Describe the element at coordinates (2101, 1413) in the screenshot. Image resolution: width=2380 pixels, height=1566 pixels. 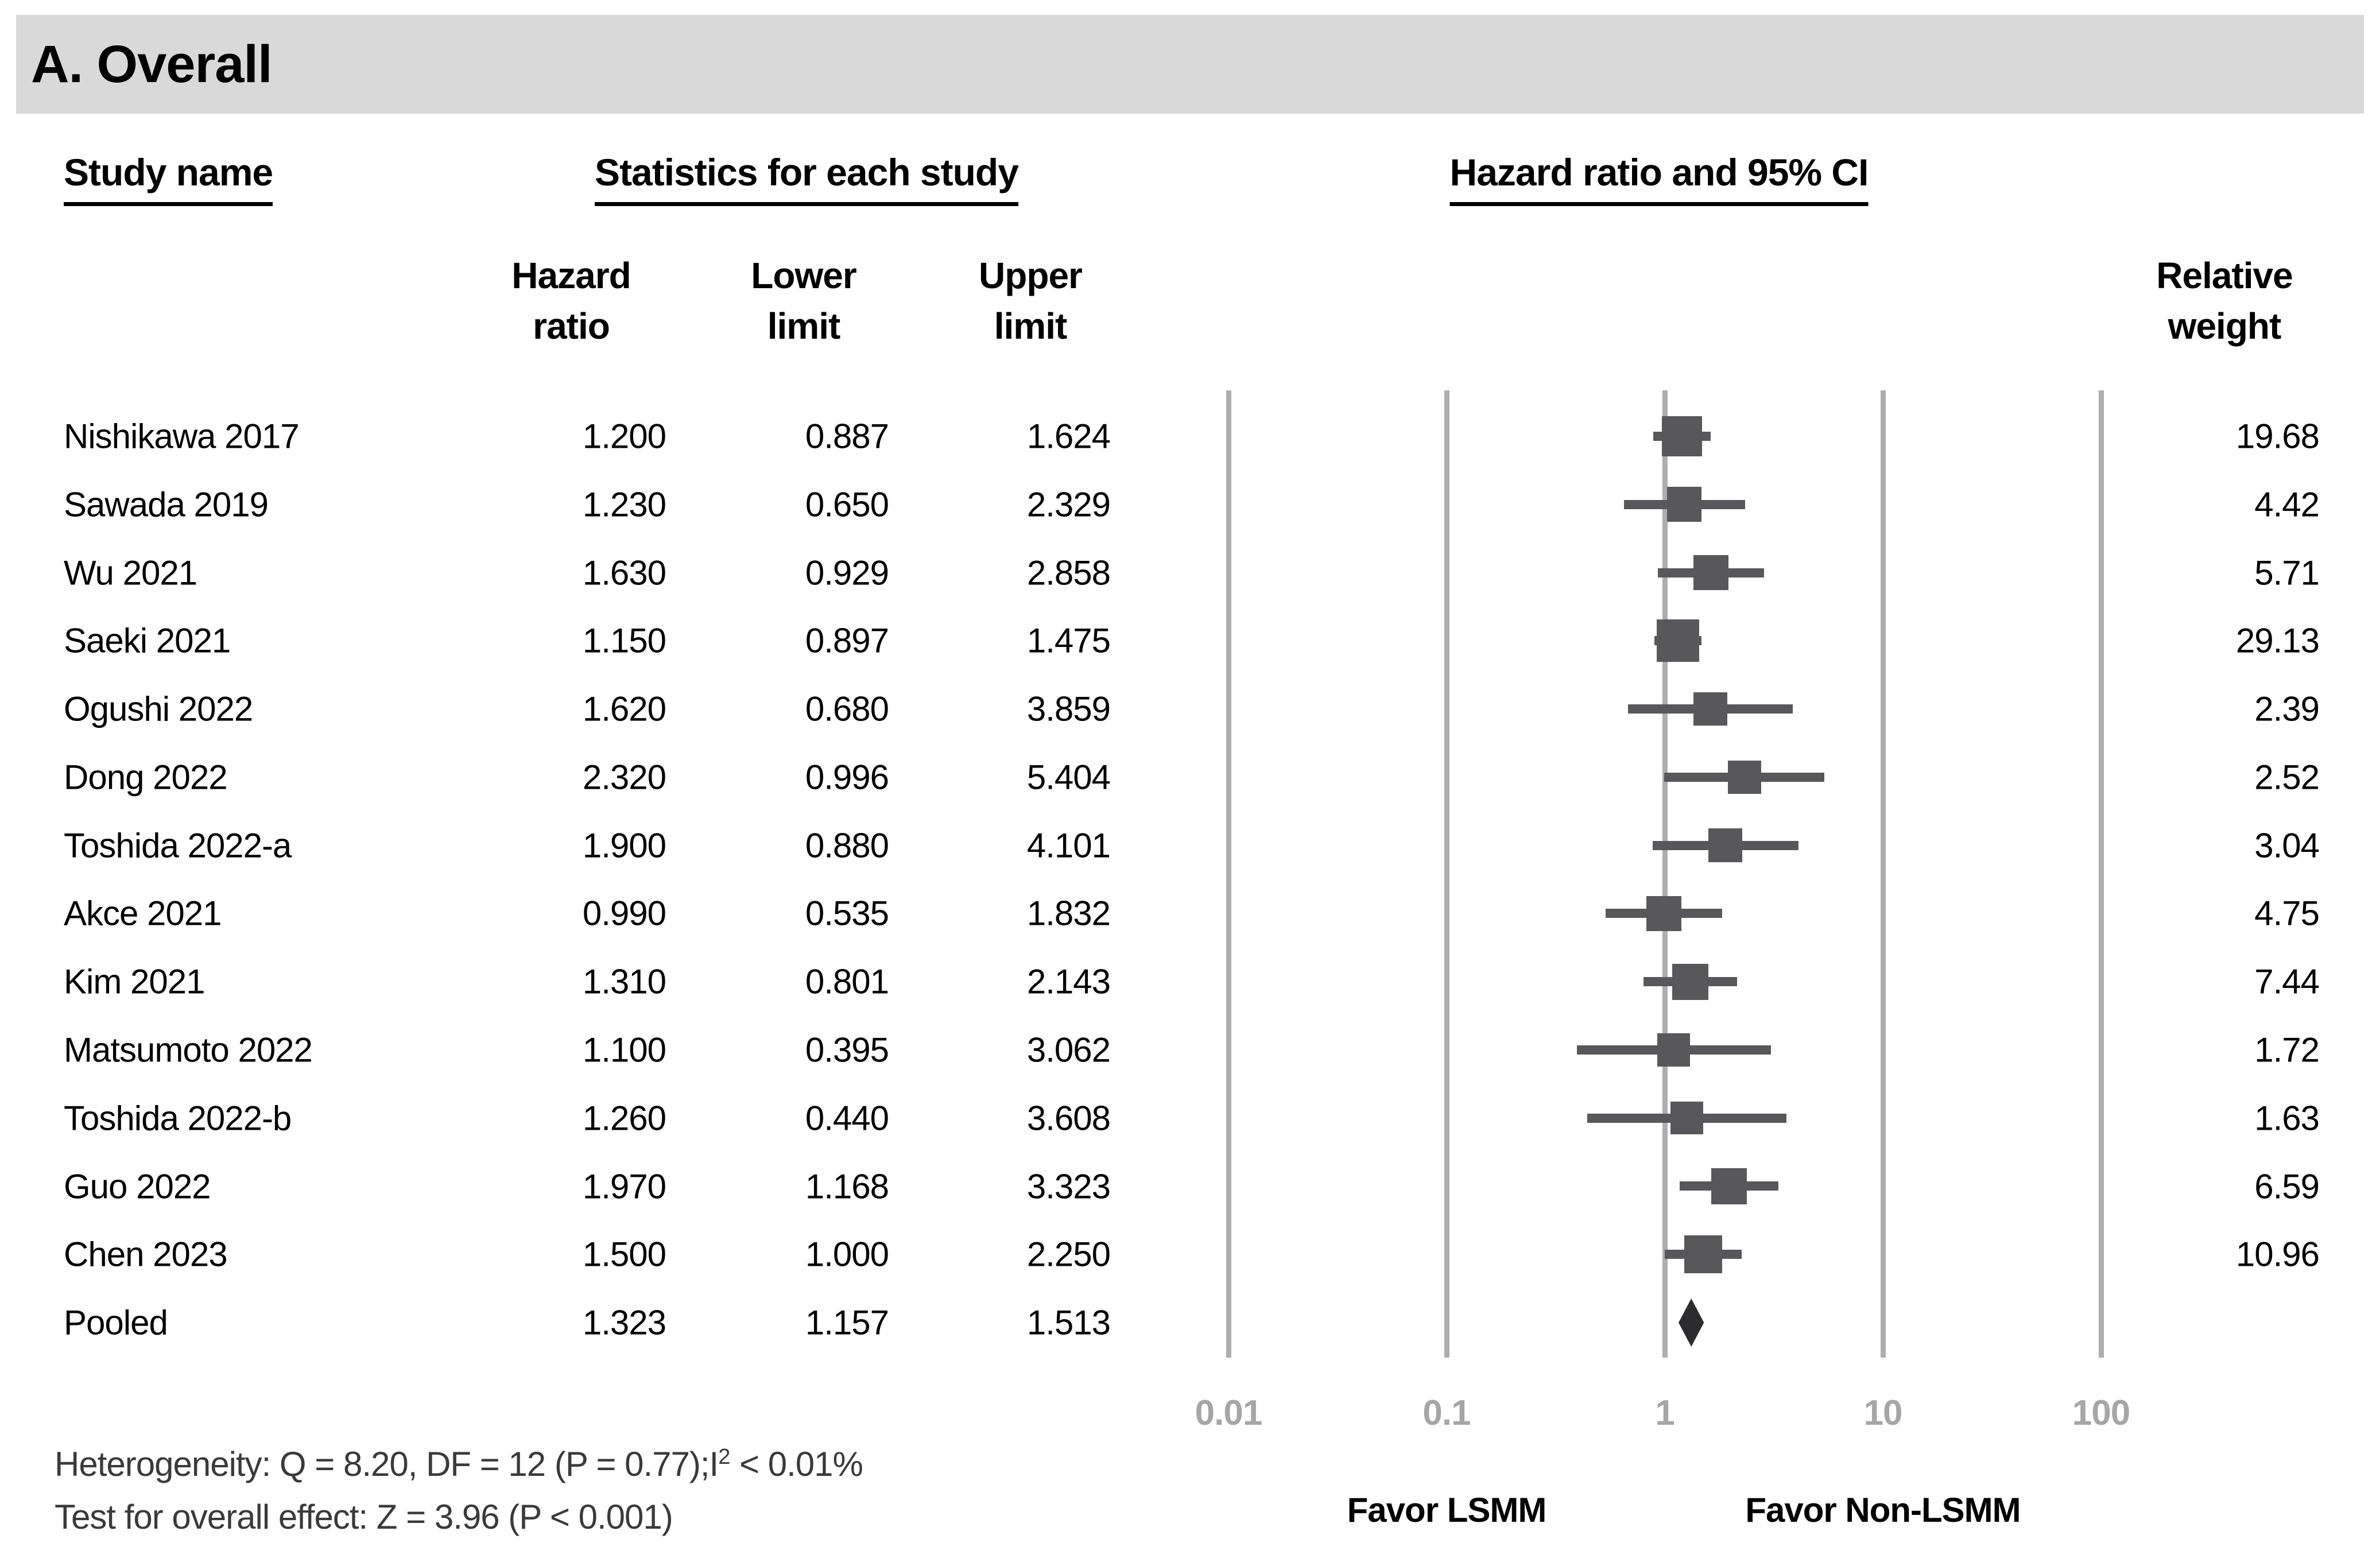
I see `axis-tick-label: 100` at that location.